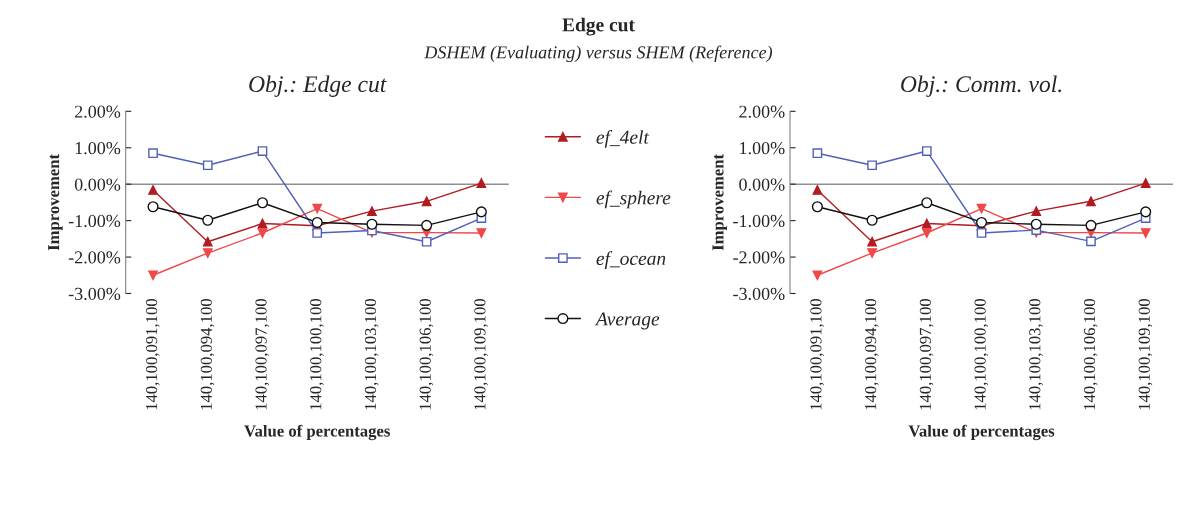  Describe the element at coordinates (598, 26) in the screenshot. I see `text: Edge cut` at that location.